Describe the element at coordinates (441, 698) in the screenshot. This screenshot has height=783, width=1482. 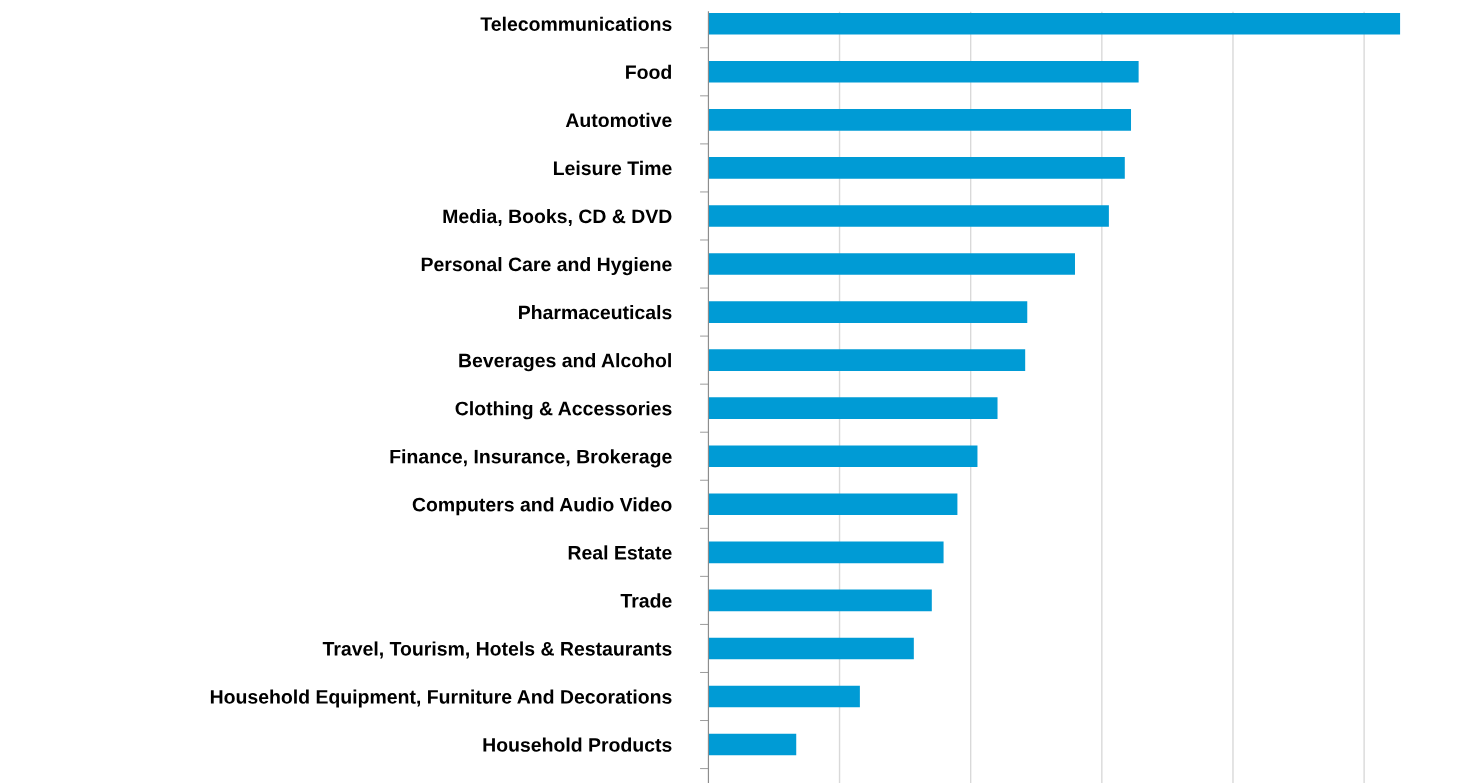
I see `y-tick-label: Household Equipment, Furniture And Decorations` at that location.